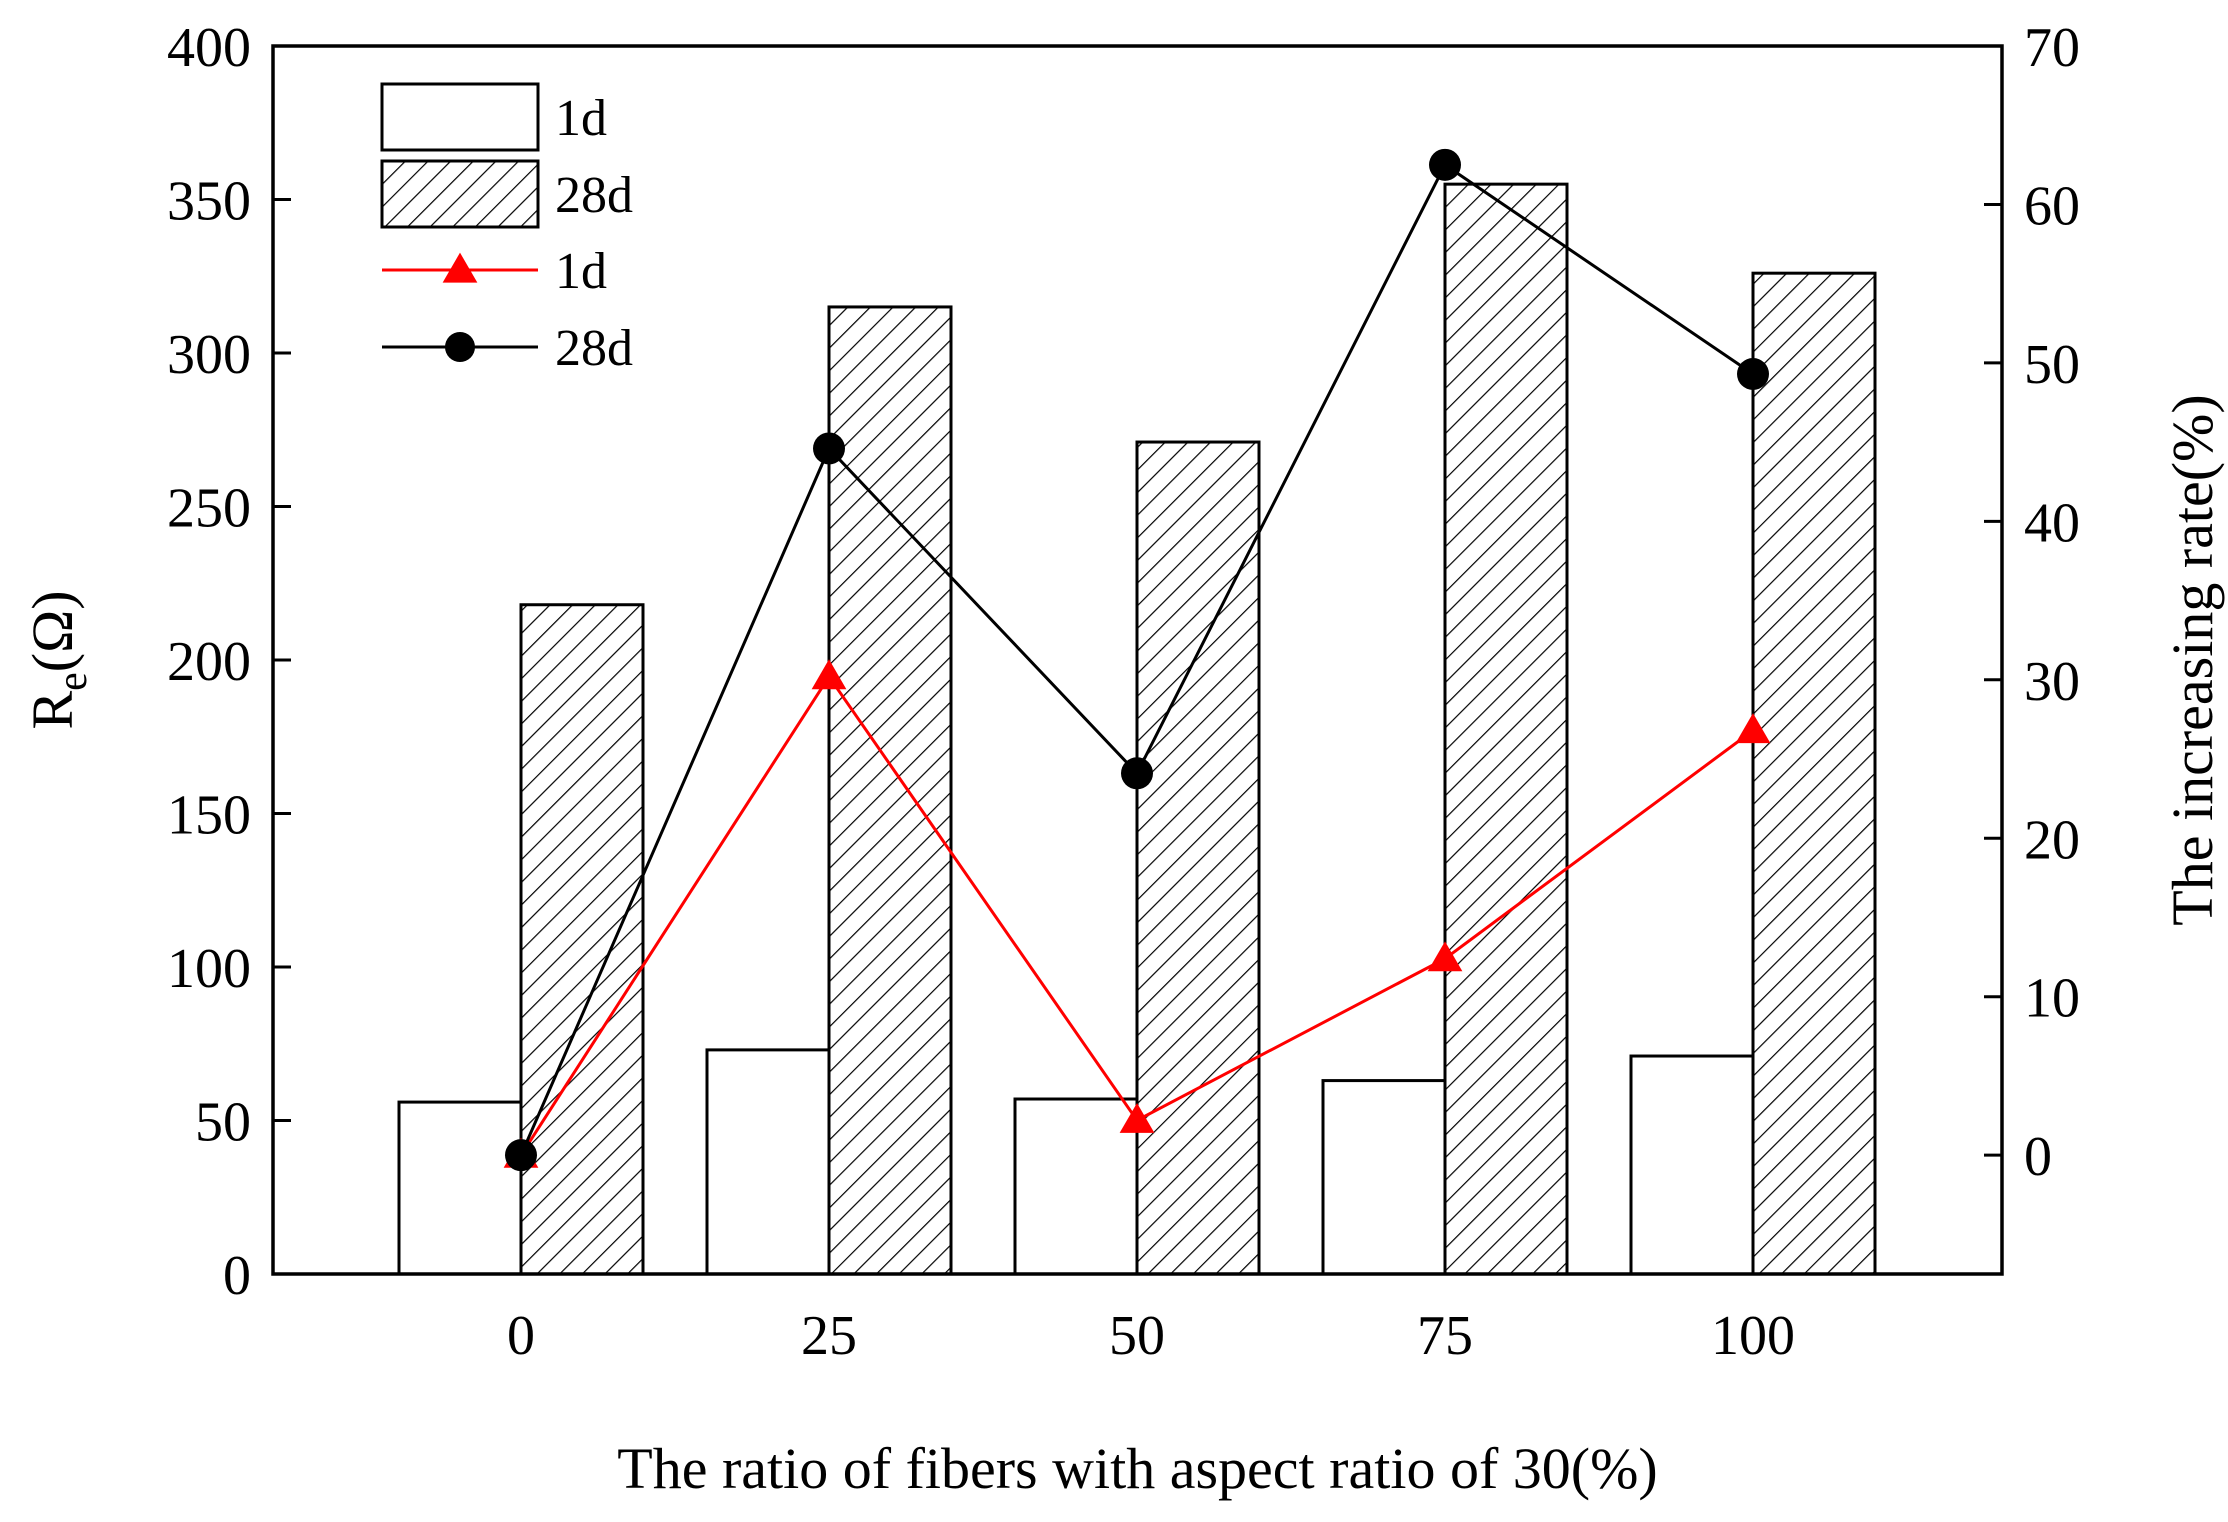  I want to click on y-axis-title-unit: (Ω), so click(52, 631).